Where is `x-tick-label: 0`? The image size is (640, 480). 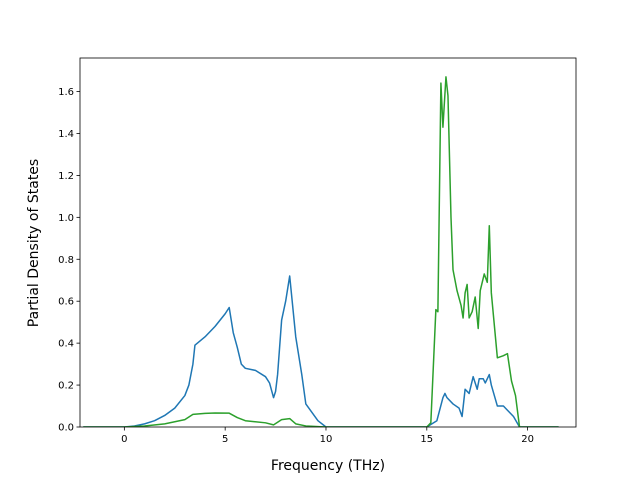
x-tick-label: 0 is located at coordinates (124, 439).